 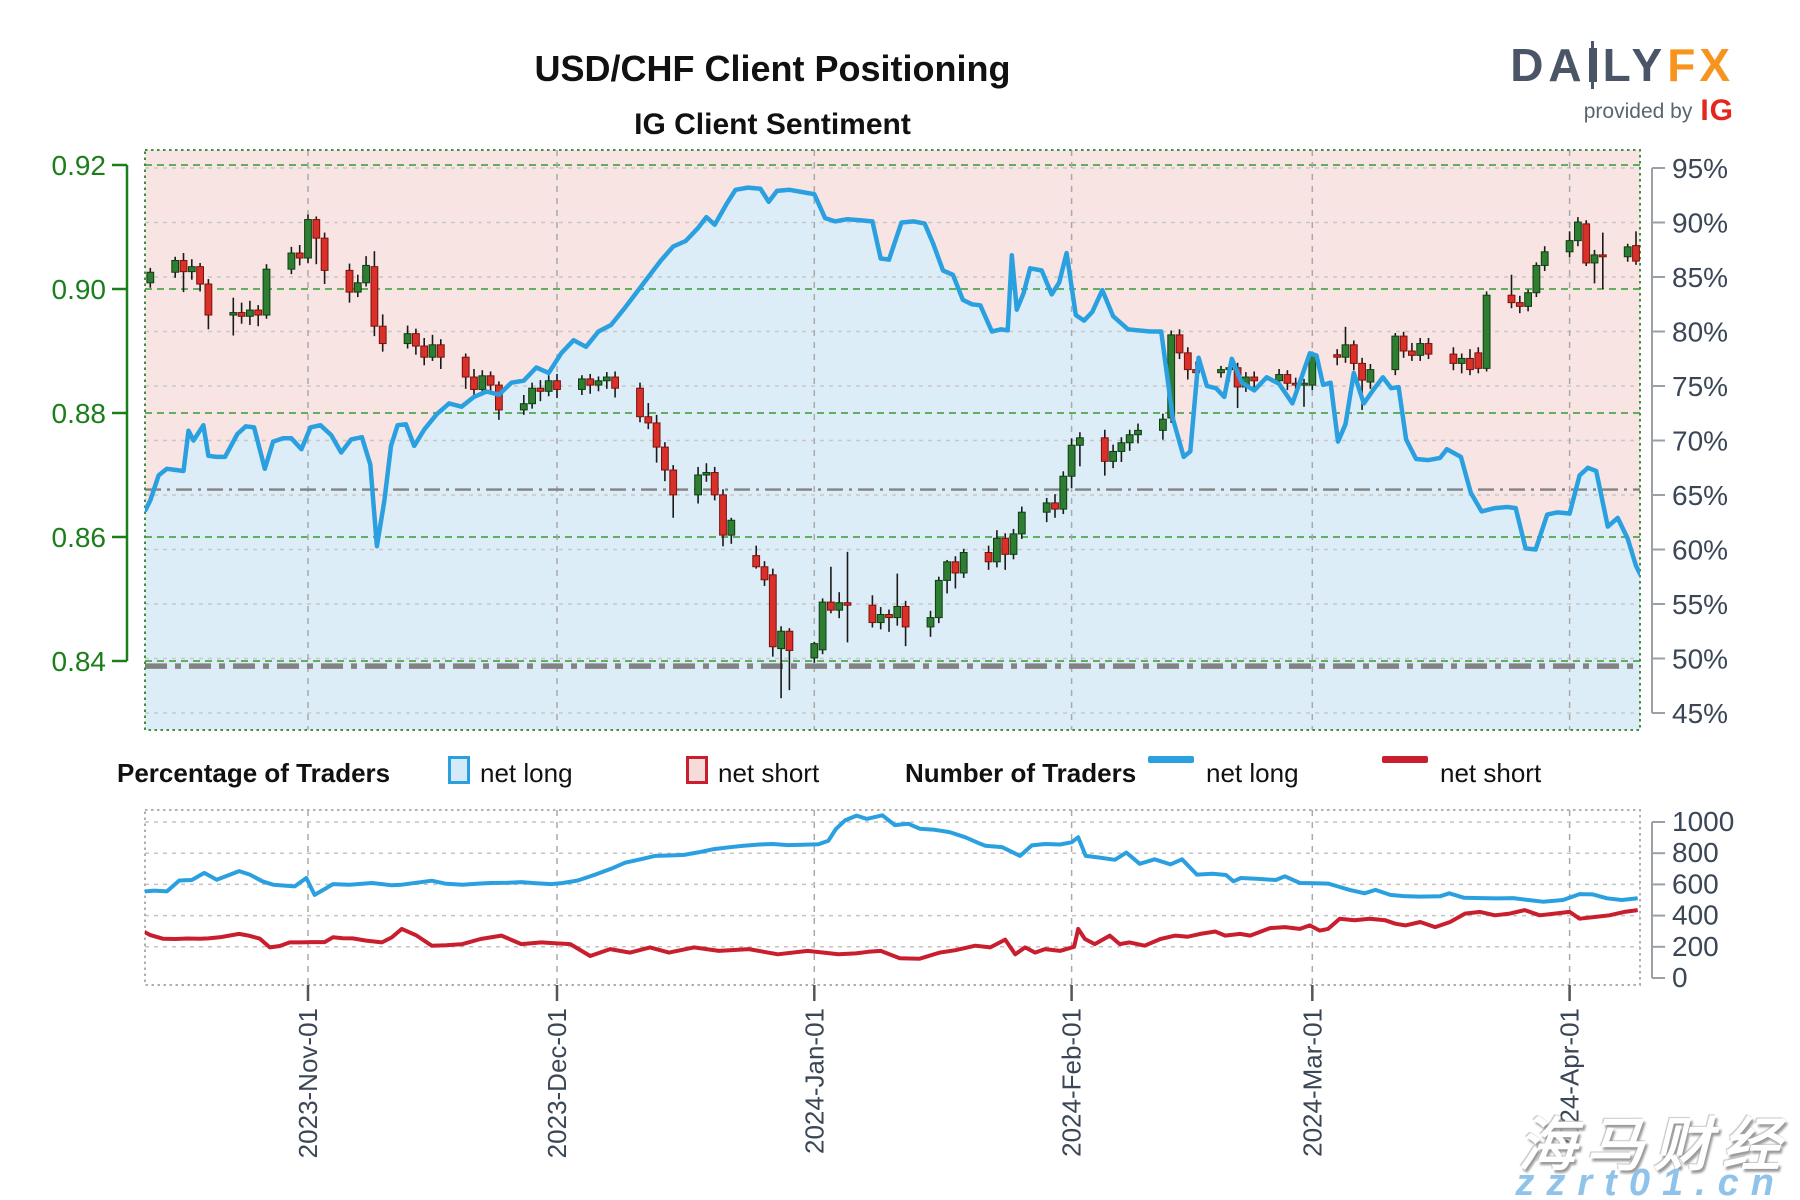 I want to click on count-axis-tick-label: 800, so click(x=1695, y=852).